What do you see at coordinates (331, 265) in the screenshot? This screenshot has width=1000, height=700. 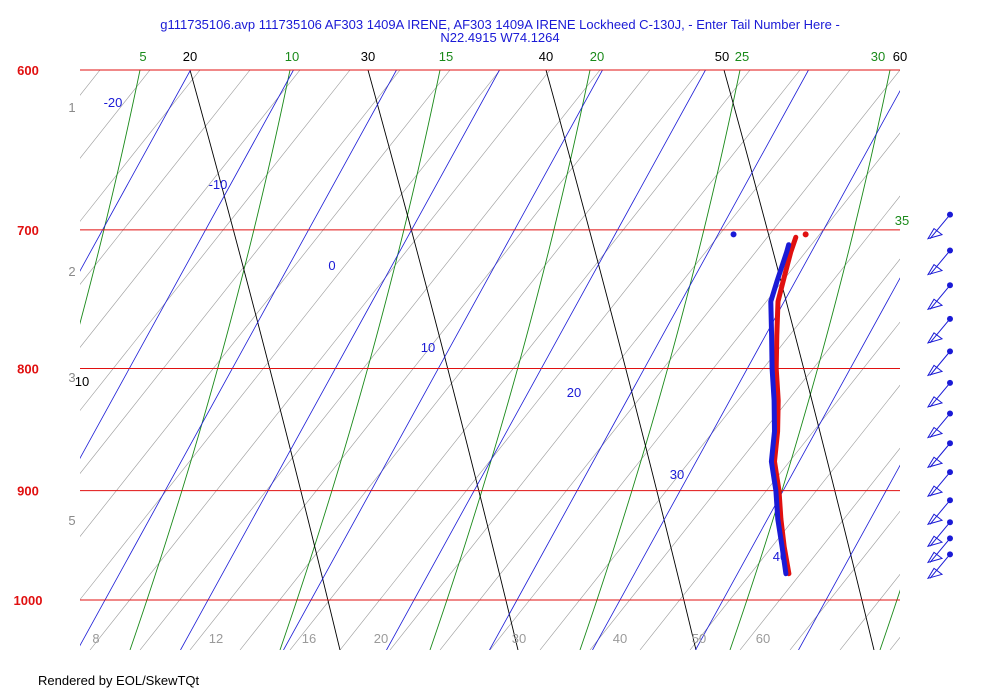 I see `isotherm-label: 0` at bounding box center [331, 265].